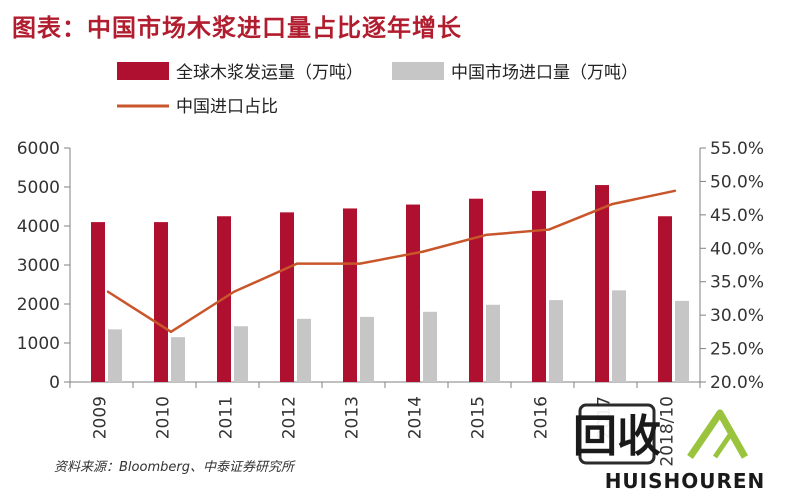 Image resolution: width=800 pixels, height=500 pixels. Describe the element at coordinates (617, 436) in the screenshot. I see `watermark-text-main: 回收` at that location.